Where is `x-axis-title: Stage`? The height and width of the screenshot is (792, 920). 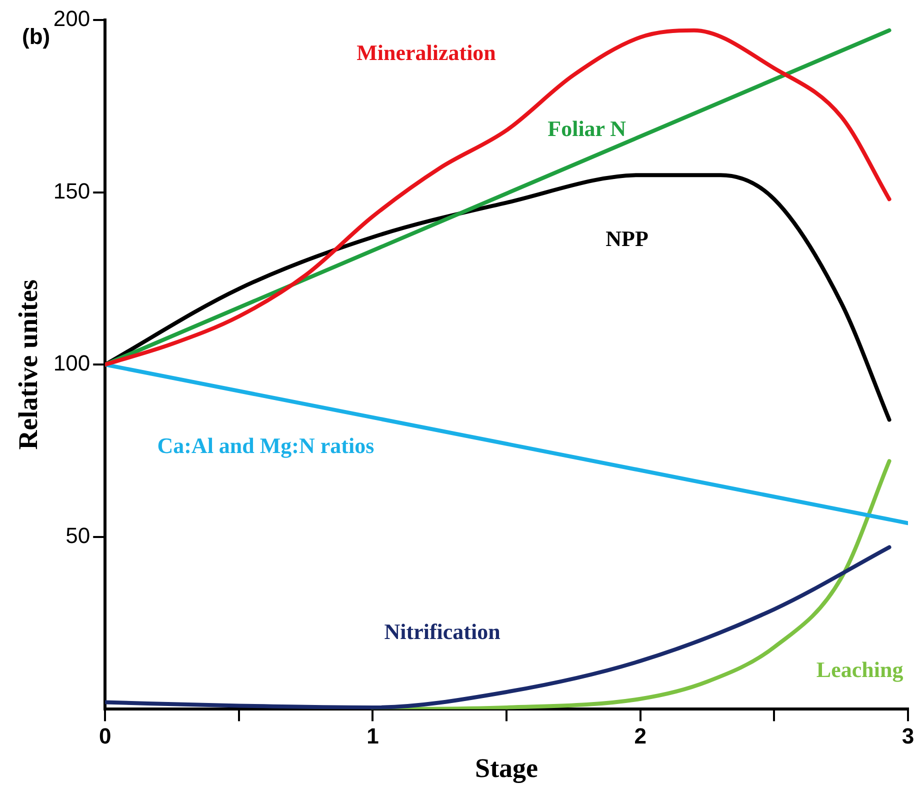 x-axis-title: Stage is located at coordinates (506, 767).